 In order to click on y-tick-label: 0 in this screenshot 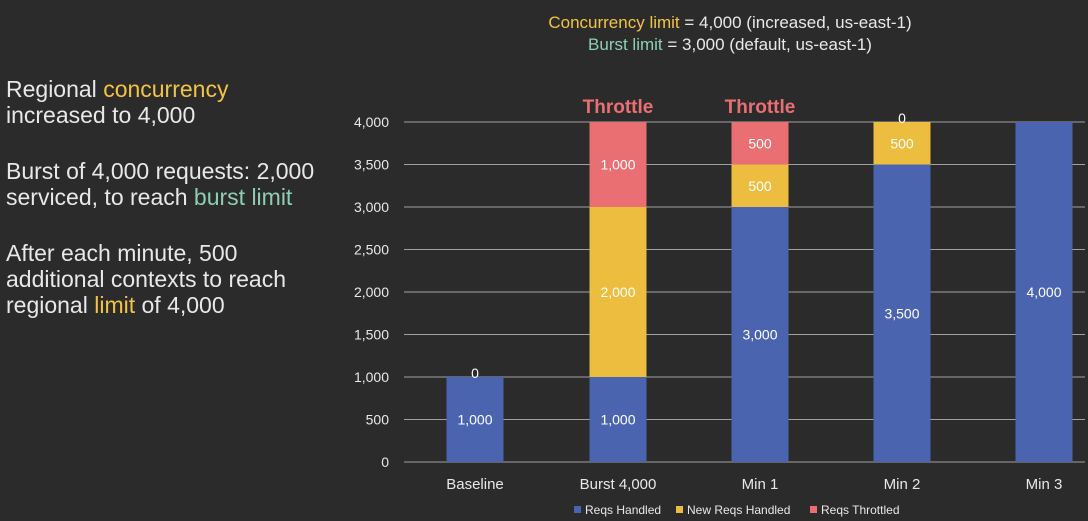, I will do `click(385, 462)`.